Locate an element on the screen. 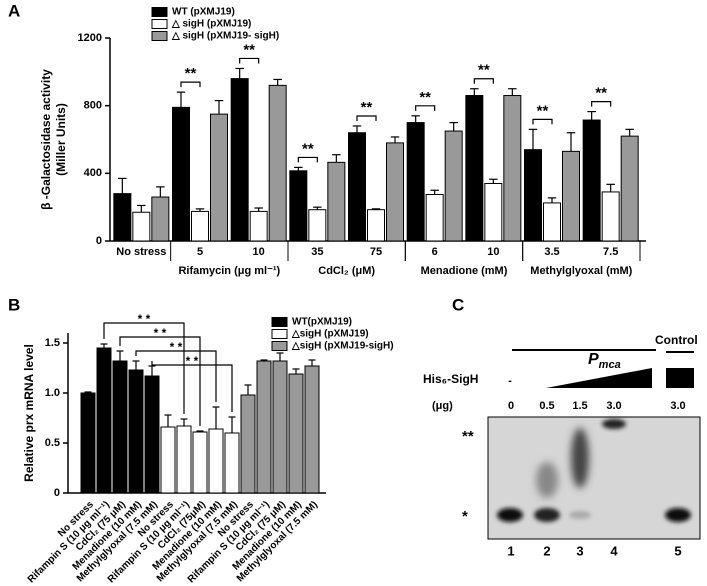  legend-label: WT(pXMJ19) is located at coordinates (322, 322).